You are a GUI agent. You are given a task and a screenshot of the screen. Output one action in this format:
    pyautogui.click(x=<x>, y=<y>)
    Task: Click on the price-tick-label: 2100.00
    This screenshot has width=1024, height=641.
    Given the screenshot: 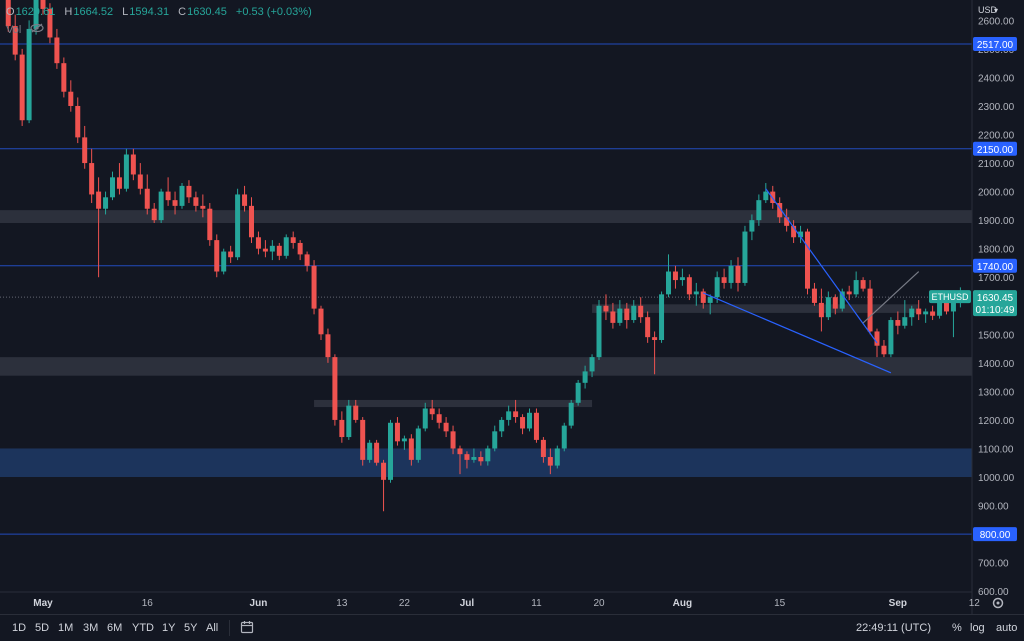 What is the action you would take?
    pyautogui.click(x=996, y=164)
    